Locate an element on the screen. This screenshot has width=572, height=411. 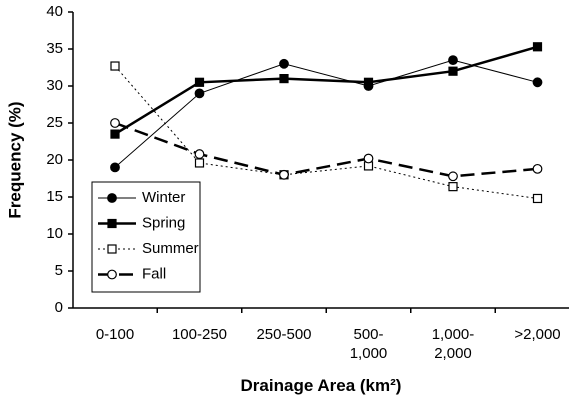
y-tick-label: 35 is located at coordinates (54, 48).